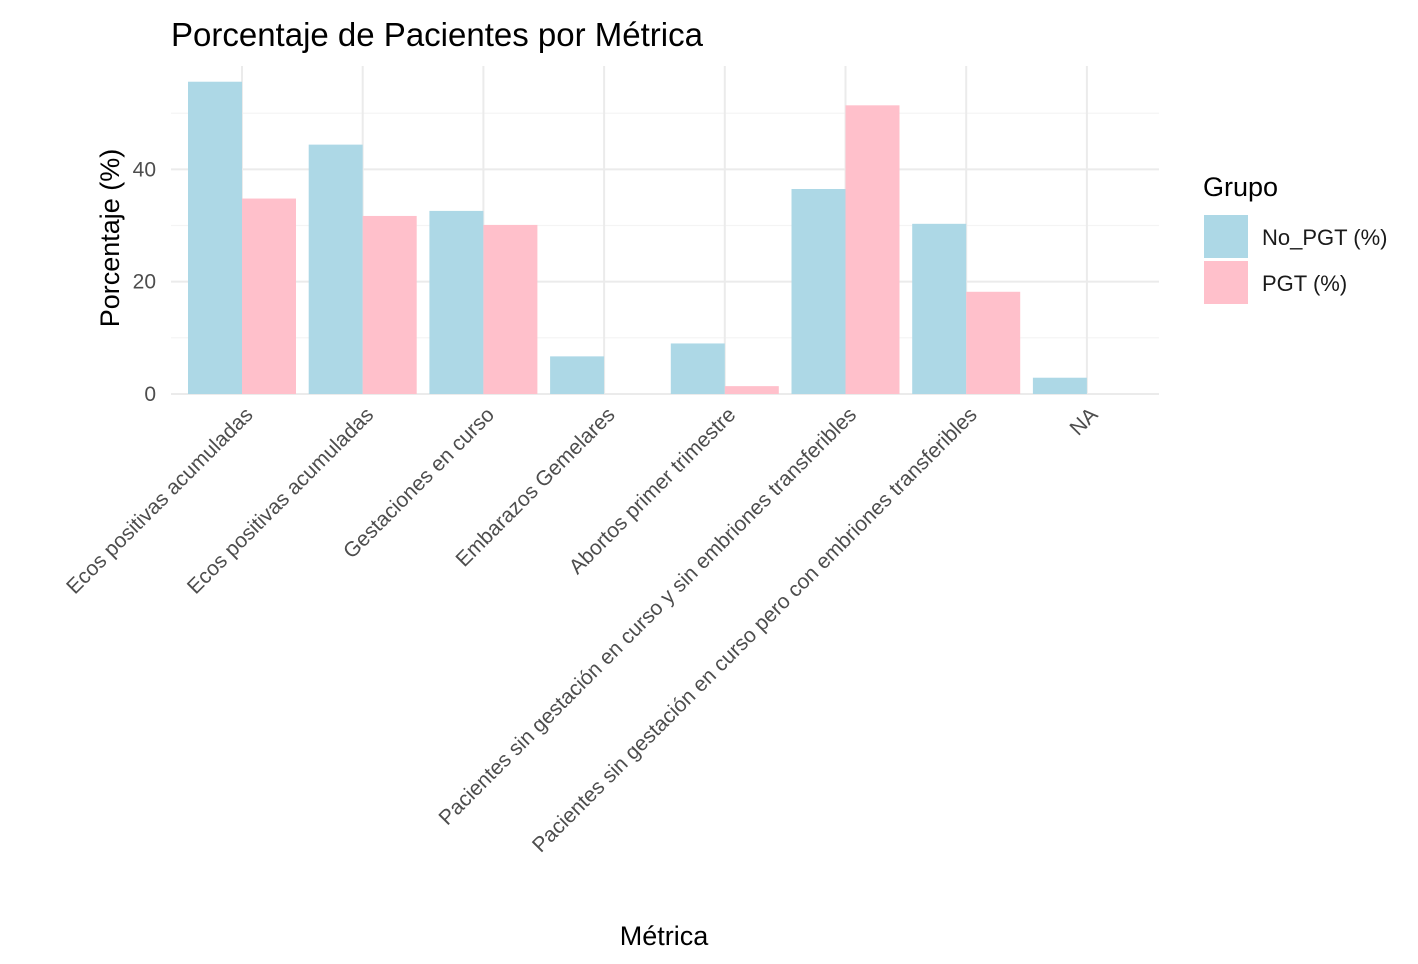 This screenshot has width=1418, height=964. What do you see at coordinates (1304, 283) in the screenshot?
I see `legend-label: PGT (%)` at bounding box center [1304, 283].